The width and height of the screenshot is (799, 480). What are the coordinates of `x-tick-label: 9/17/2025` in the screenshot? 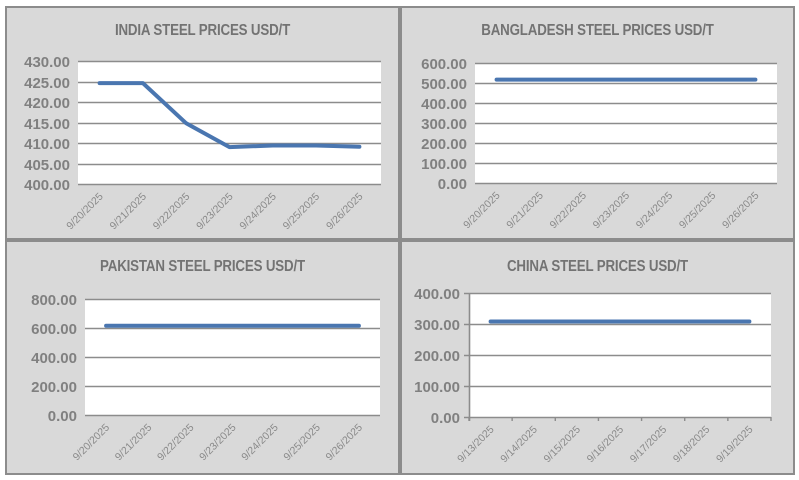 It's located at (649, 445).